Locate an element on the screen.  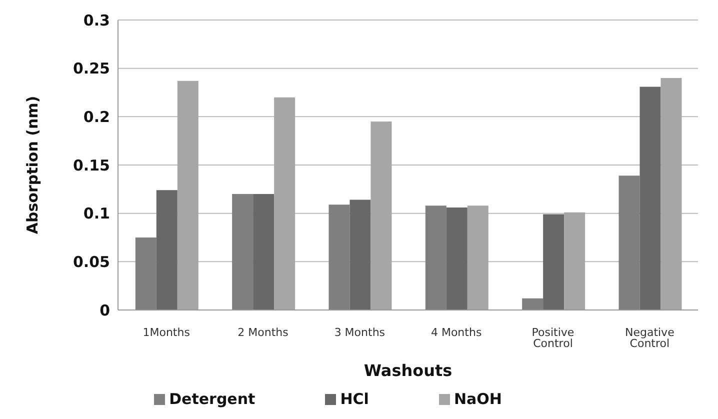
legend-label: Detergent is located at coordinates (212, 399).